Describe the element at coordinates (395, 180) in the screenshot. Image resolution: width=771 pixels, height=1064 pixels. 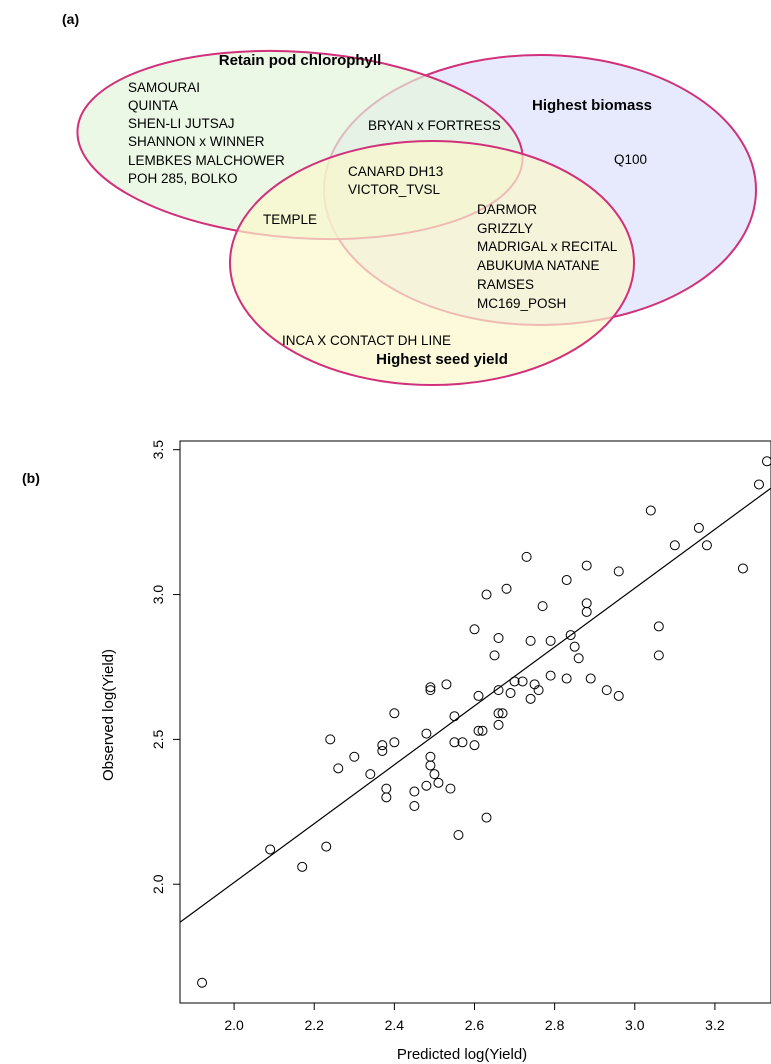
I see `region-all-three: CANARD DH13 VICTOR_TVSL` at that location.